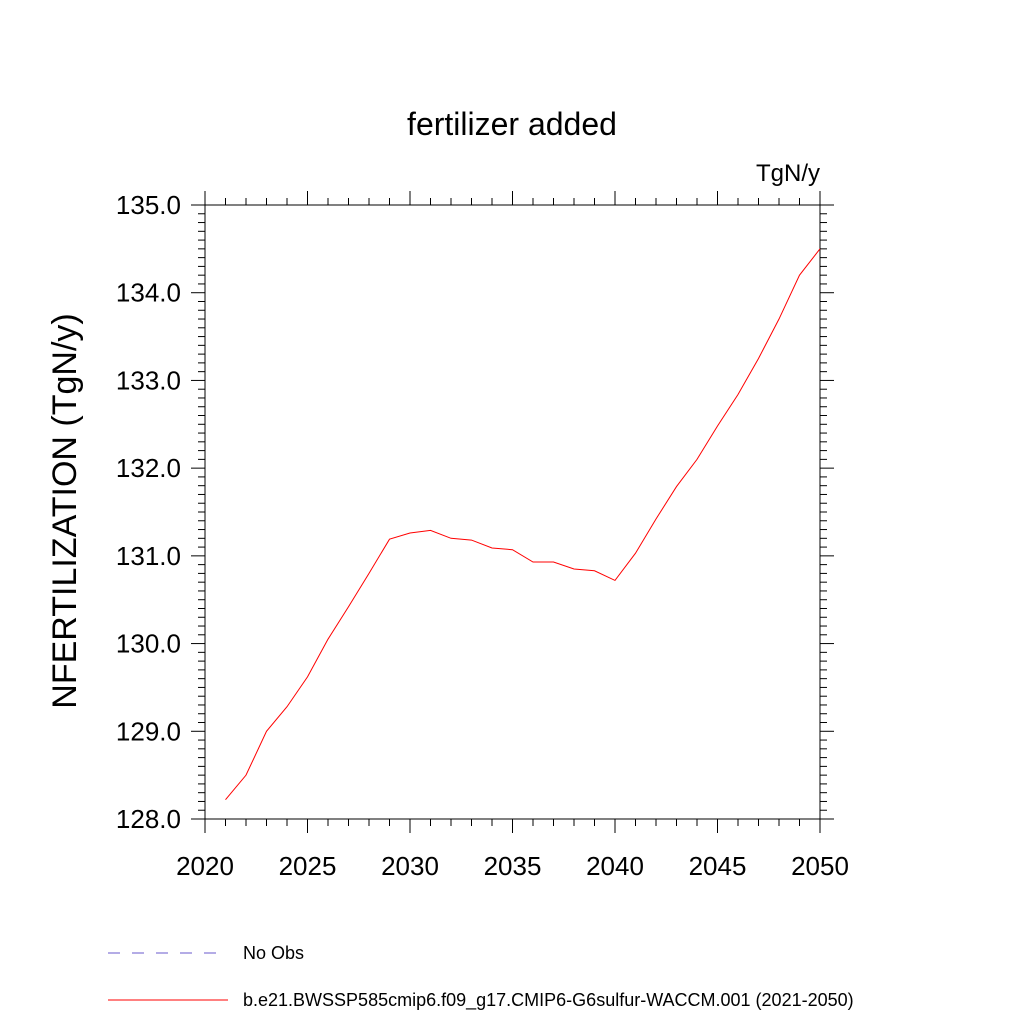  Describe the element at coordinates (410, 866) in the screenshot. I see `x-tick-label: 2030` at that location.